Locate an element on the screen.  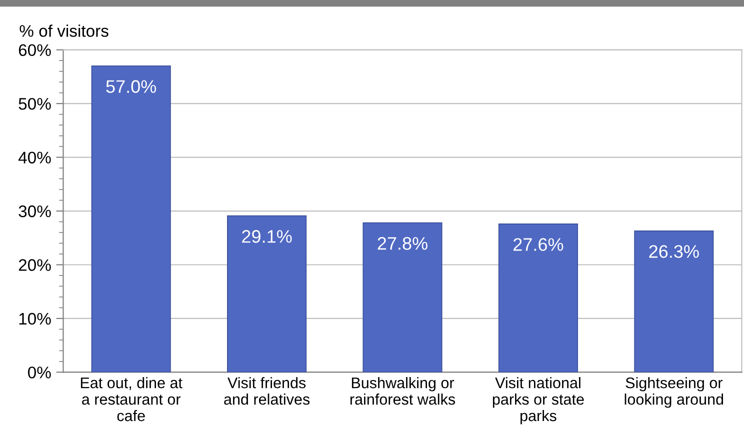
data-label: 57.0% is located at coordinates (131, 86).